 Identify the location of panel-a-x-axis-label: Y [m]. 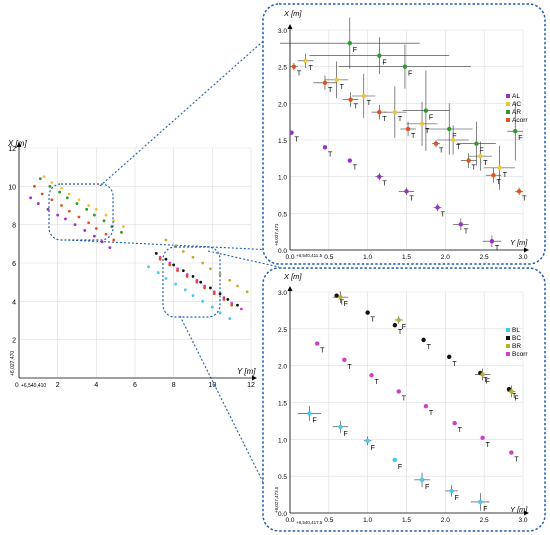
(519, 242).